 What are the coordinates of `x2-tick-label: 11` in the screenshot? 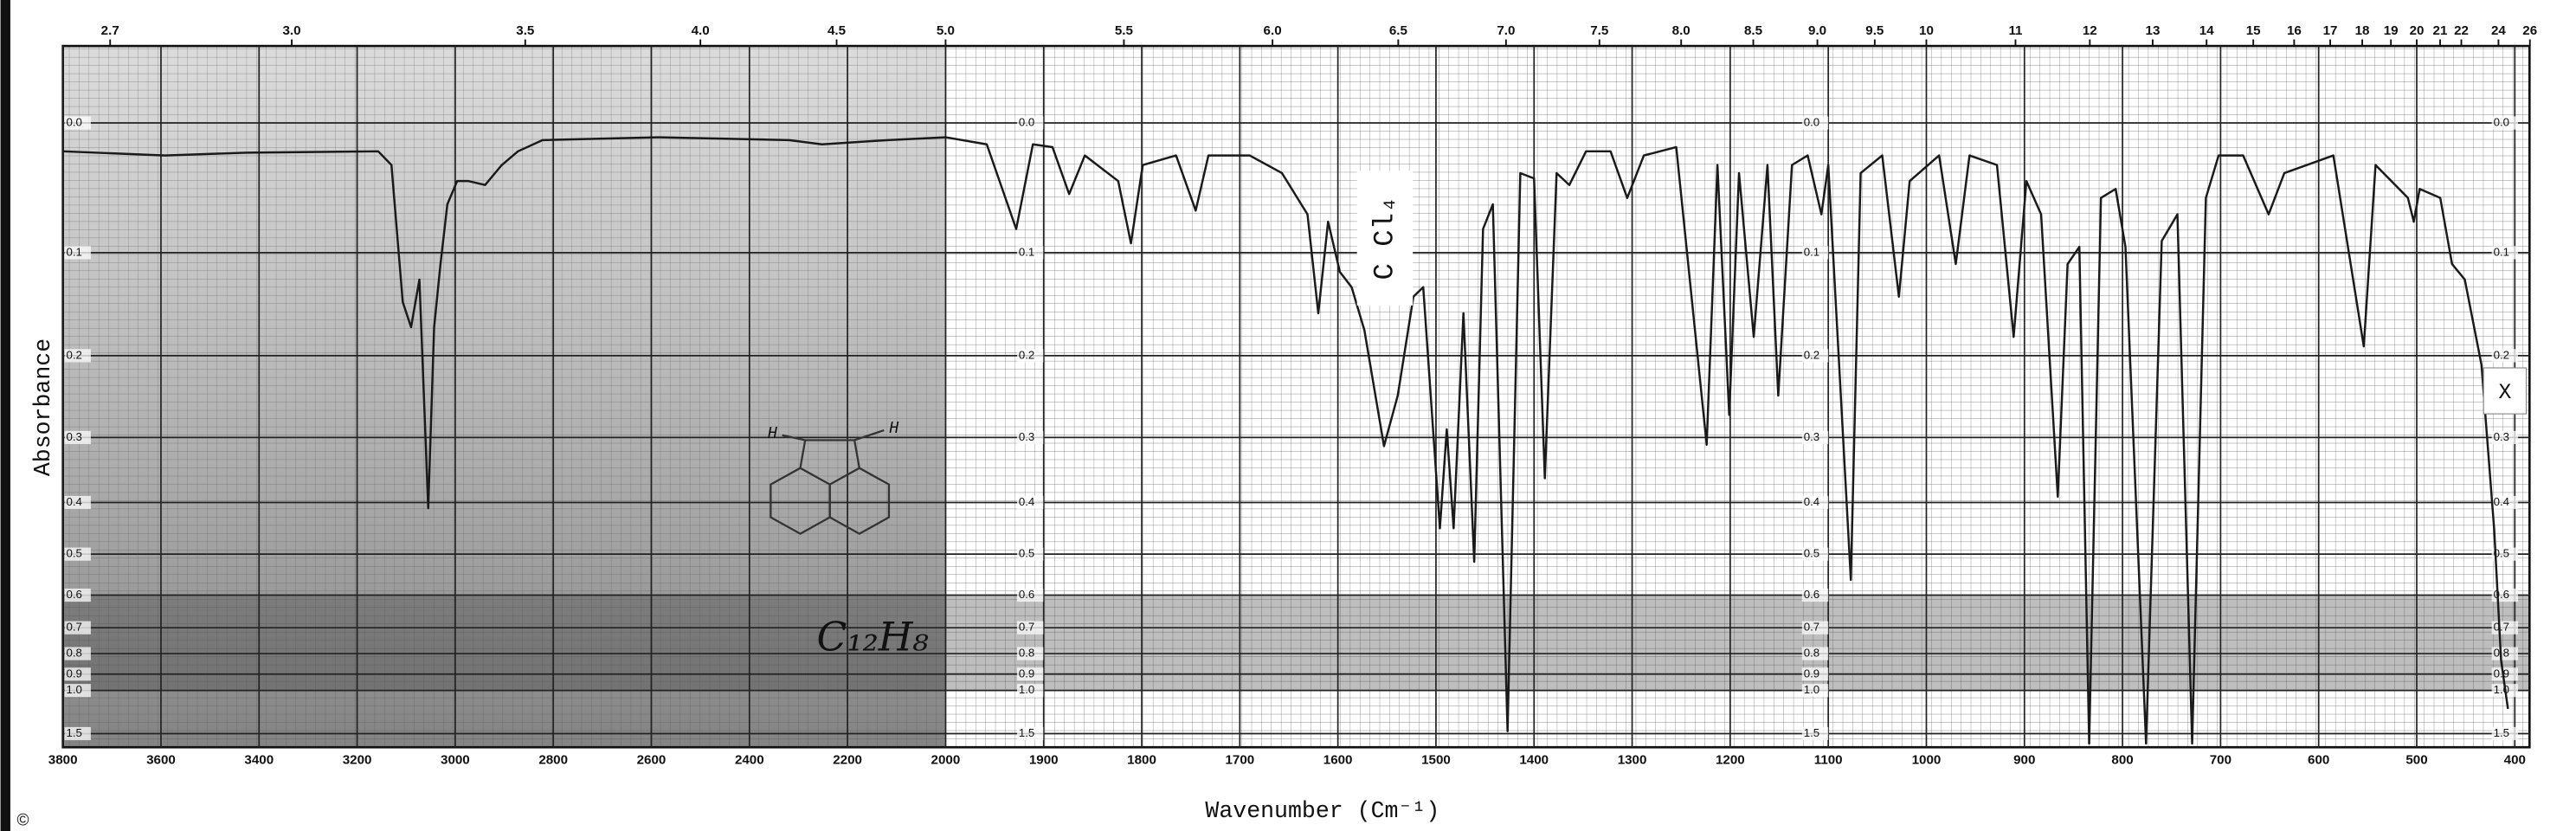 It's located at (2015, 30).